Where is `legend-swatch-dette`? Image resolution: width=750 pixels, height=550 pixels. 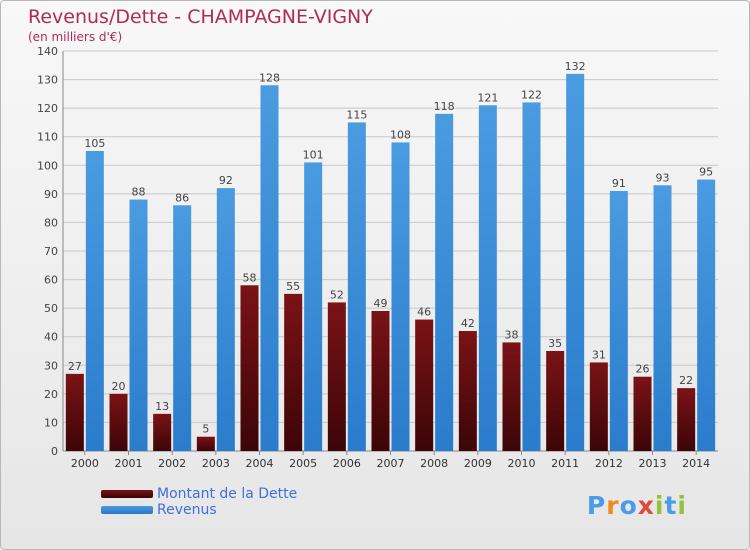 legend-swatch-dette is located at coordinates (127, 494).